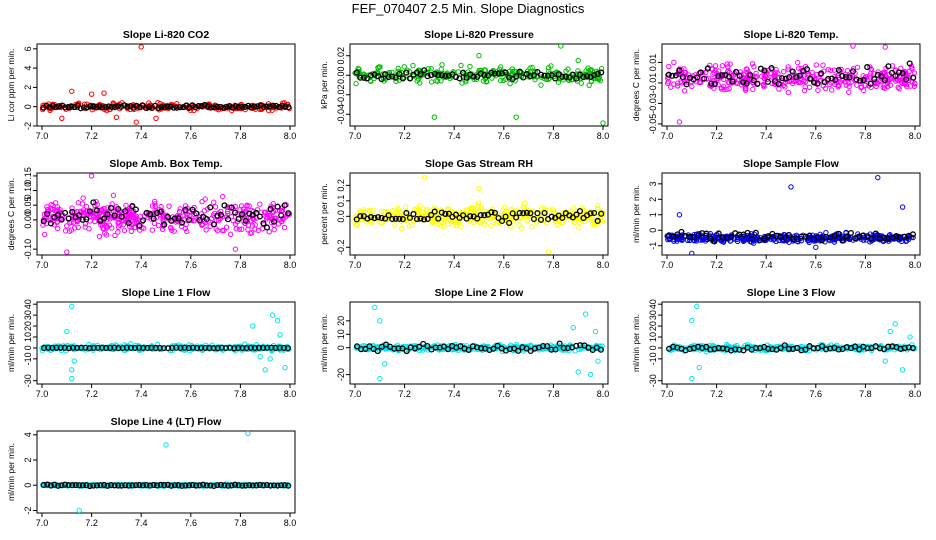 The height and width of the screenshot is (540, 936). Describe the element at coordinates (167, 293) in the screenshot. I see `chart-title: Slope Line 1 Flow` at that location.